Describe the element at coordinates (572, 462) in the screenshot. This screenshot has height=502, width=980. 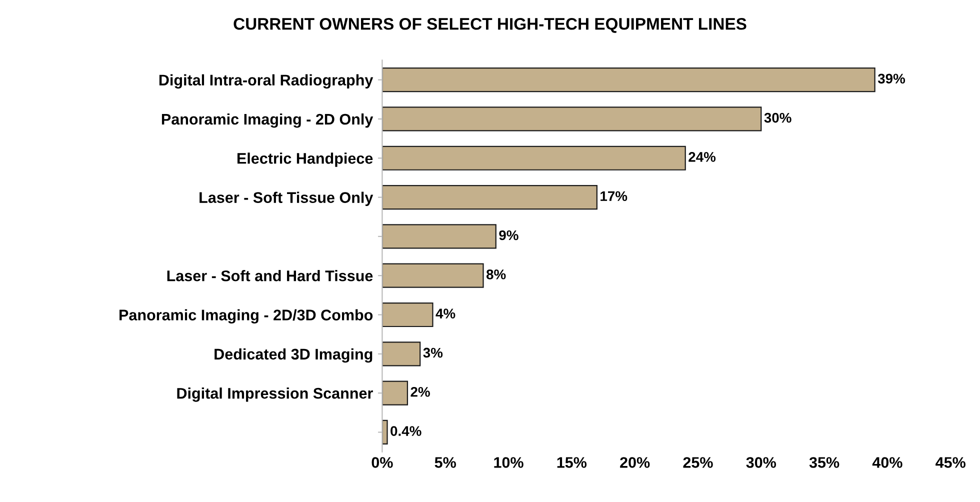
I see `x-tick-label: 15%` at that location.